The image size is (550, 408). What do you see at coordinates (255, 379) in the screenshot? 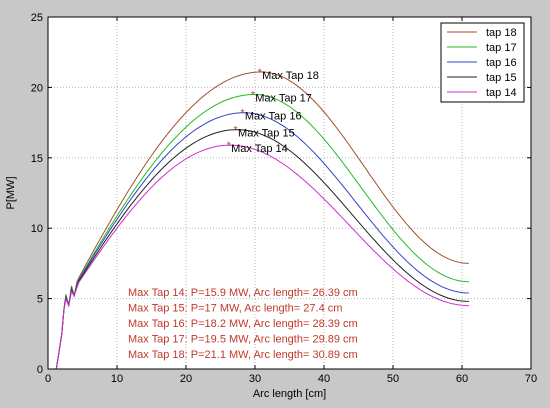
I see `x-tick-label: 30` at bounding box center [255, 379].